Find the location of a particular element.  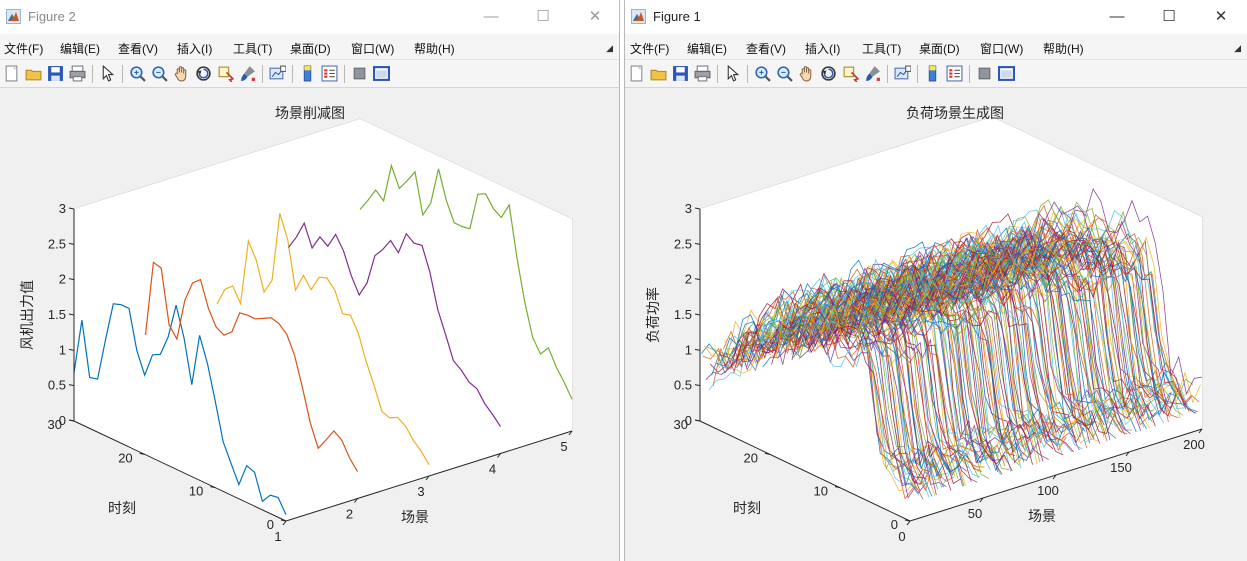

title-bar: Figure 2 — ☐ ✕ is located at coordinates (309, 17).